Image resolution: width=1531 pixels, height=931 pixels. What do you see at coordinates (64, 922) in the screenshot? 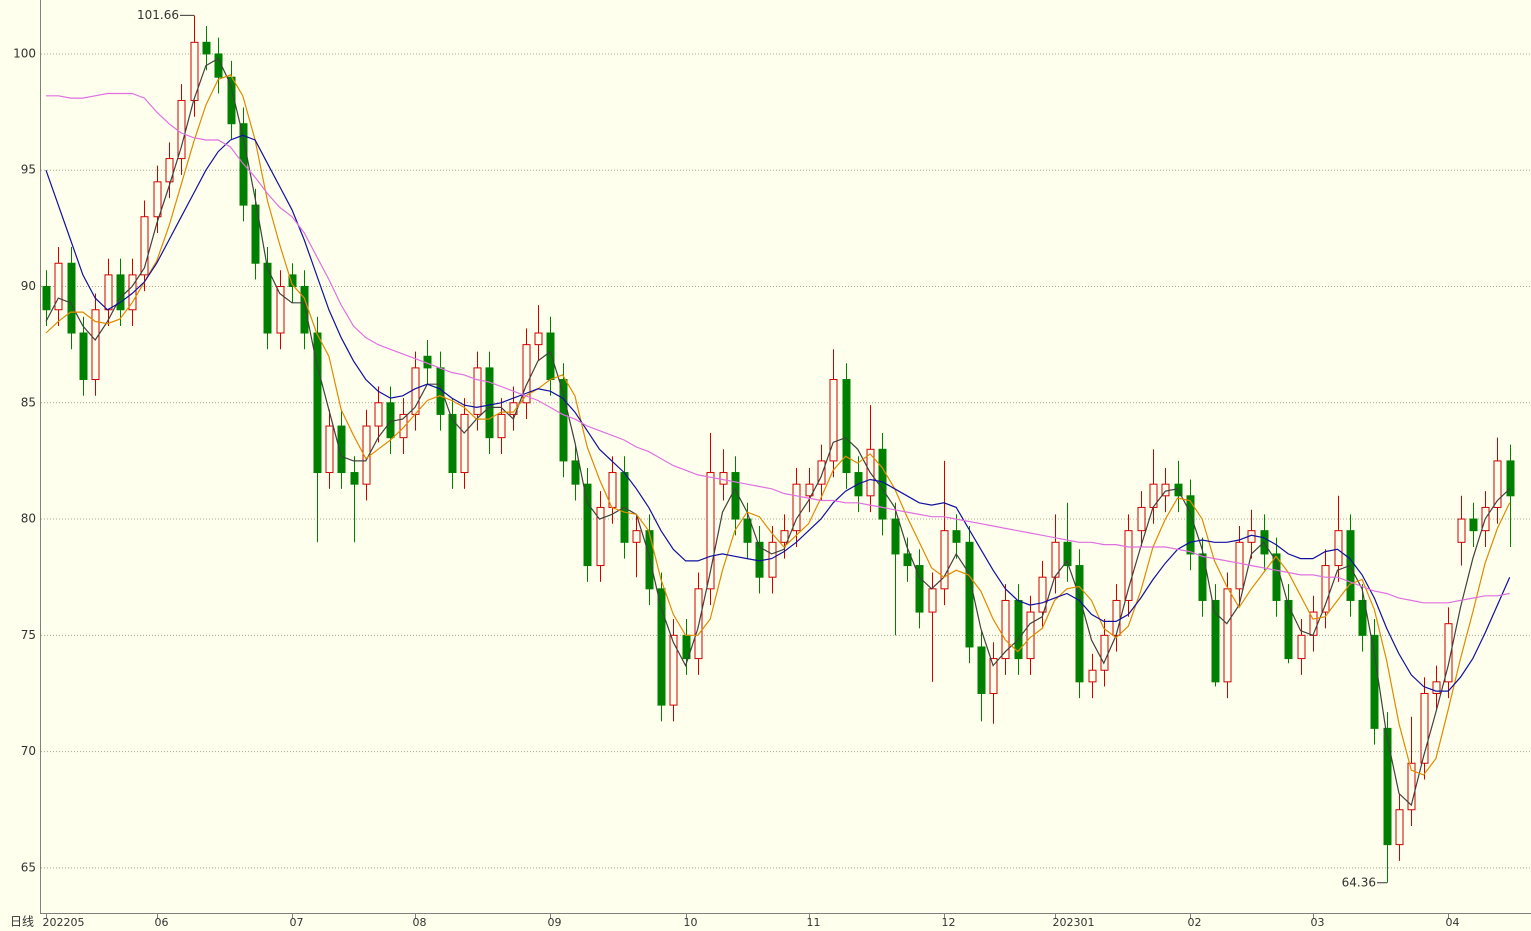
I see `x-tick-label: 202205` at bounding box center [64, 922].